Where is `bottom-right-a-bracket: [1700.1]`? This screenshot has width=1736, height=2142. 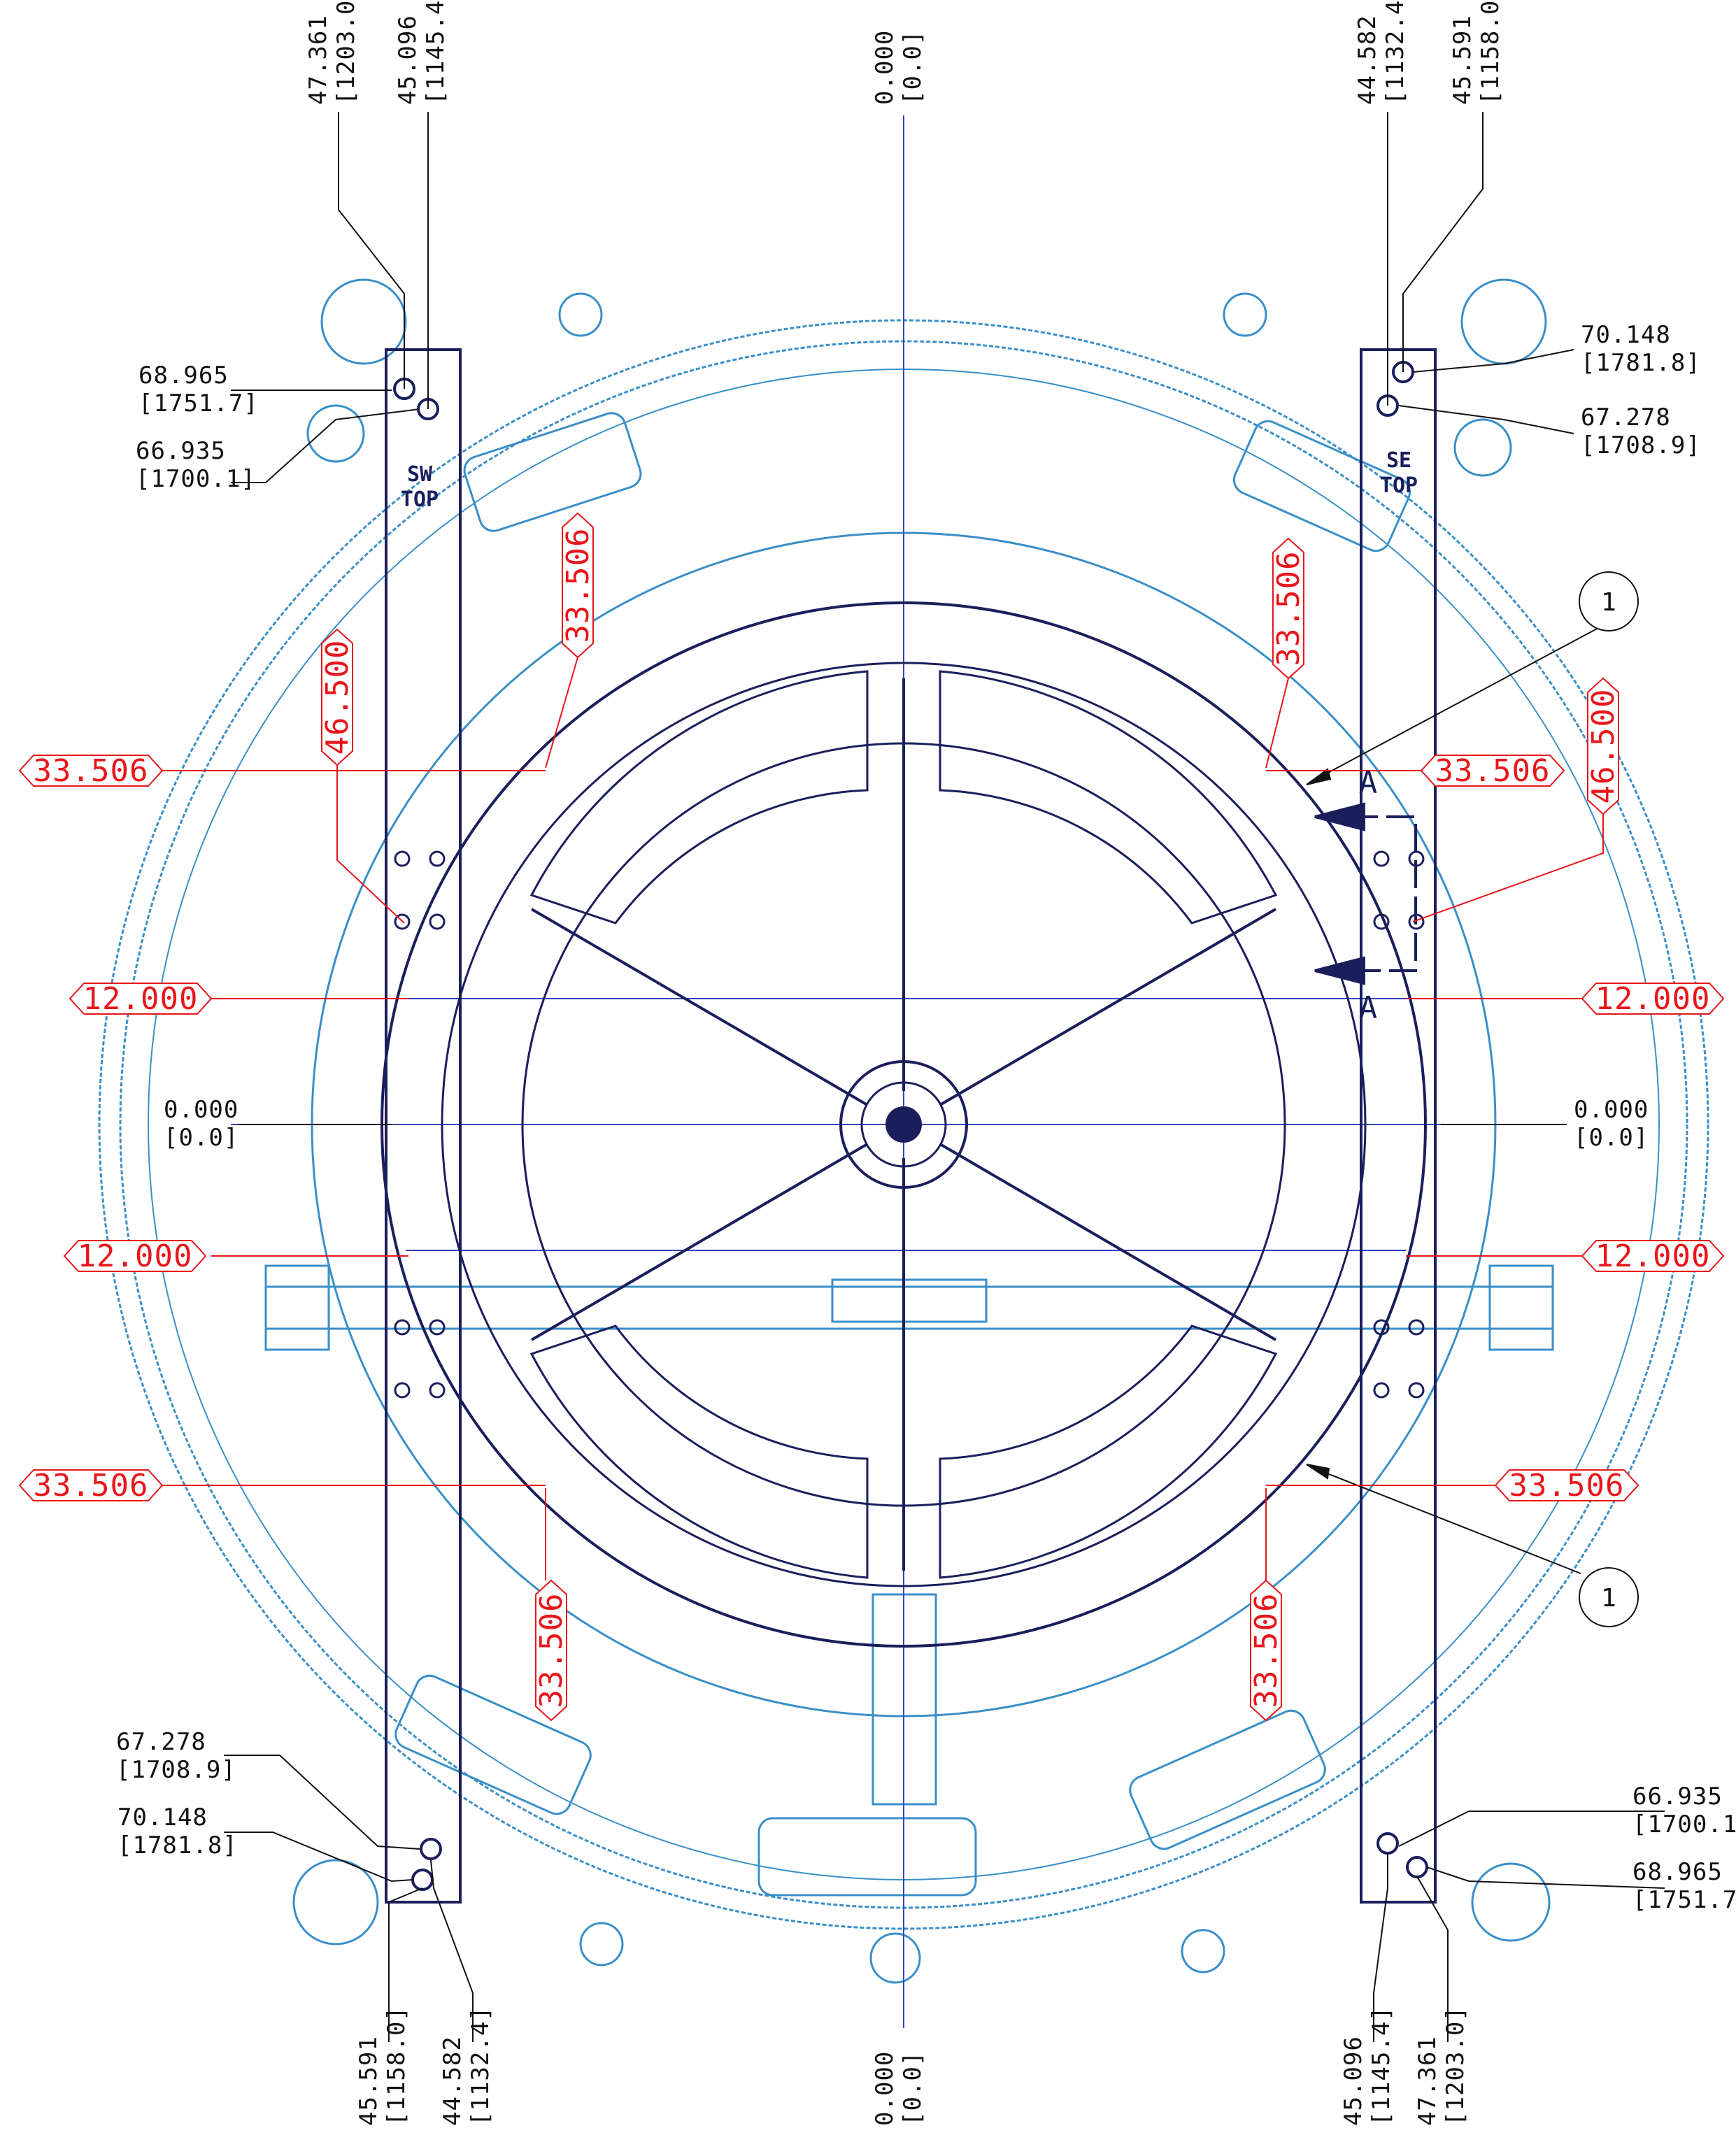
bottom-right-a-bracket: [1700.1] is located at coordinates (1684, 1824).